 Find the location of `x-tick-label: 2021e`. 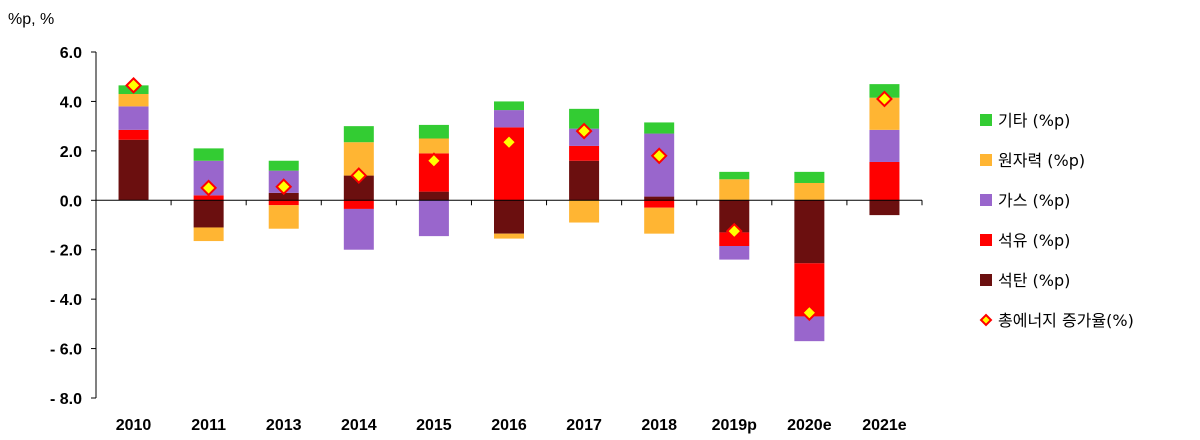

x-tick-label: 2021e is located at coordinates (884, 425).